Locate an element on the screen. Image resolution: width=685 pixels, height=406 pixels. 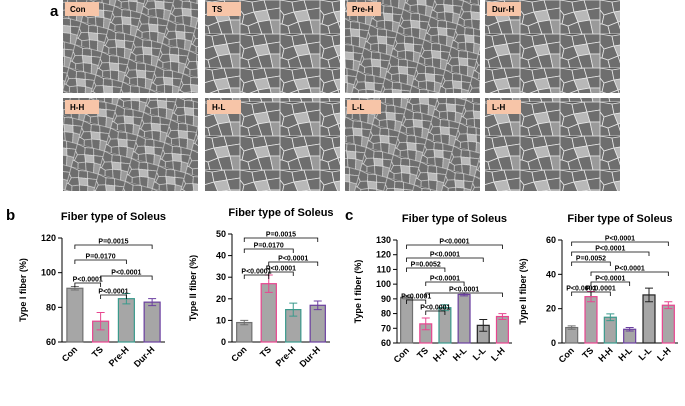
panel-label: a is located at coordinates (54, 11).